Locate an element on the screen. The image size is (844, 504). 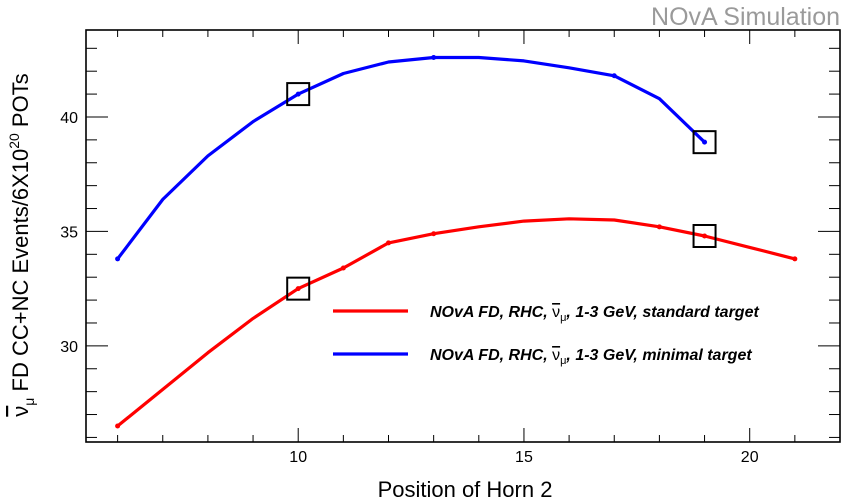
y-axis-title-group: νμ FD CC+NC Events/6X1020 POTs is located at coordinates (21, 244).